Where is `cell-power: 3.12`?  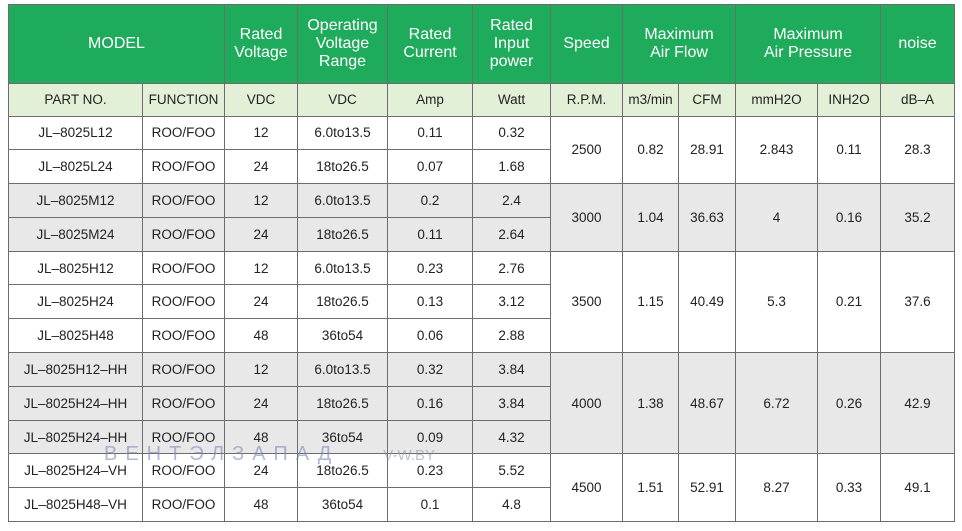
cell-power: 3.12 is located at coordinates (511, 302).